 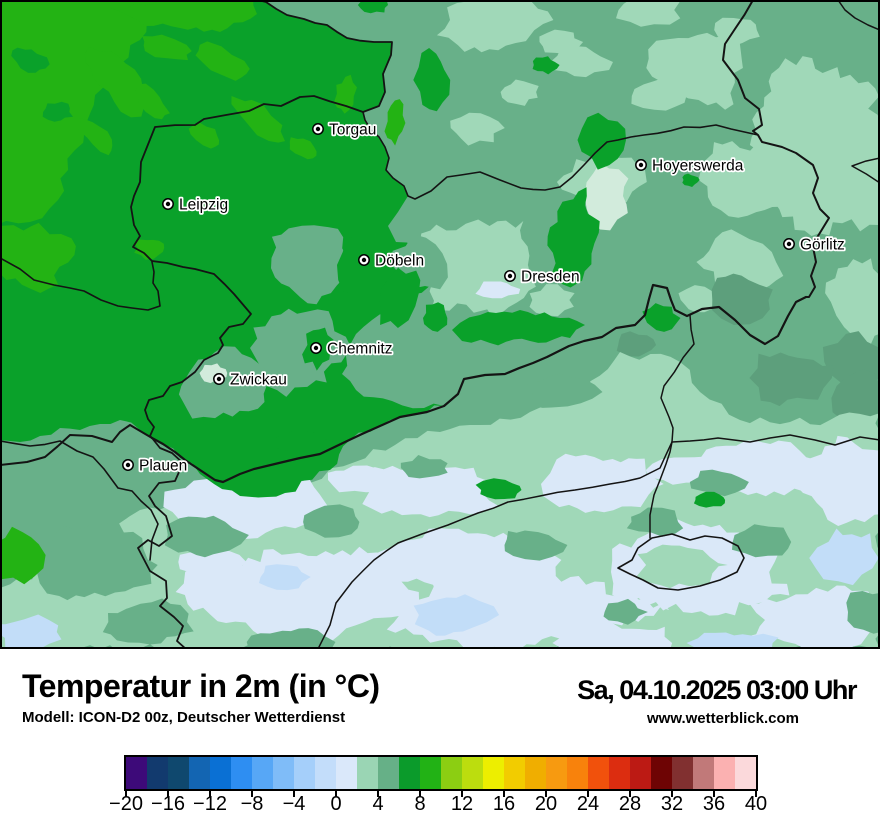 What do you see at coordinates (359, 349) in the screenshot?
I see `svg-text: Chemnitz` at bounding box center [359, 349].